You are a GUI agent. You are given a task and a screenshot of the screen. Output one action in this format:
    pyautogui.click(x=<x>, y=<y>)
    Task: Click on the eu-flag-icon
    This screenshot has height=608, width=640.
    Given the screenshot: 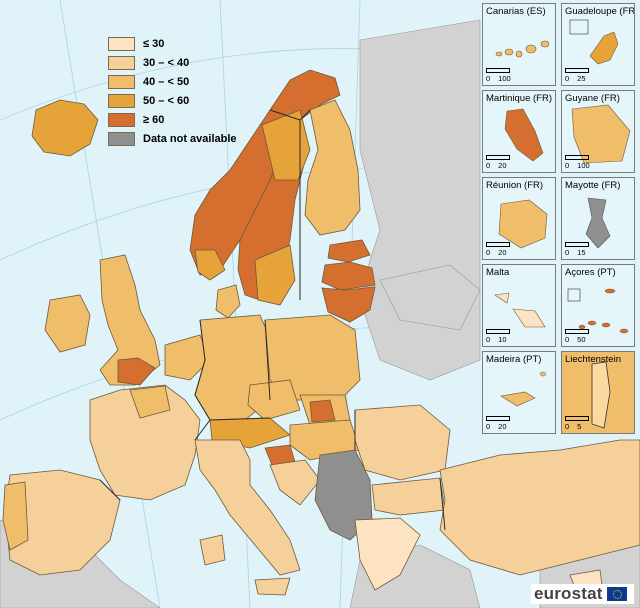 What is the action you would take?
    pyautogui.click(x=616, y=594)
    